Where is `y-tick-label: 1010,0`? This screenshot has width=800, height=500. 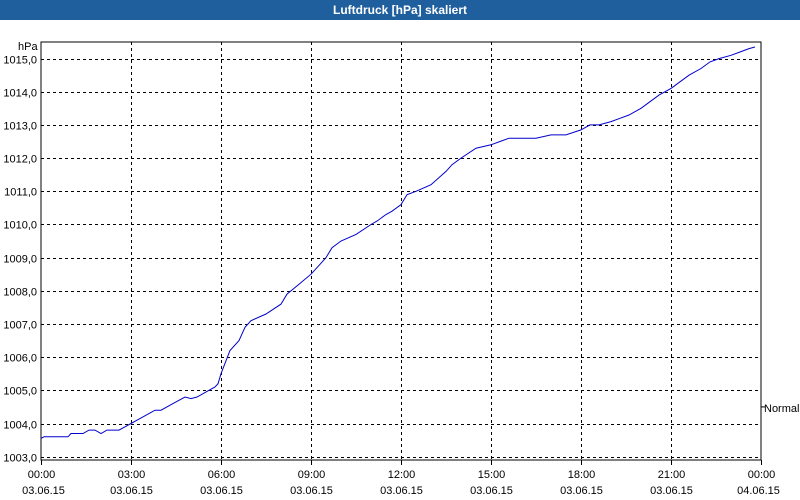
y-tick-label: 1010,0 is located at coordinates (20, 226).